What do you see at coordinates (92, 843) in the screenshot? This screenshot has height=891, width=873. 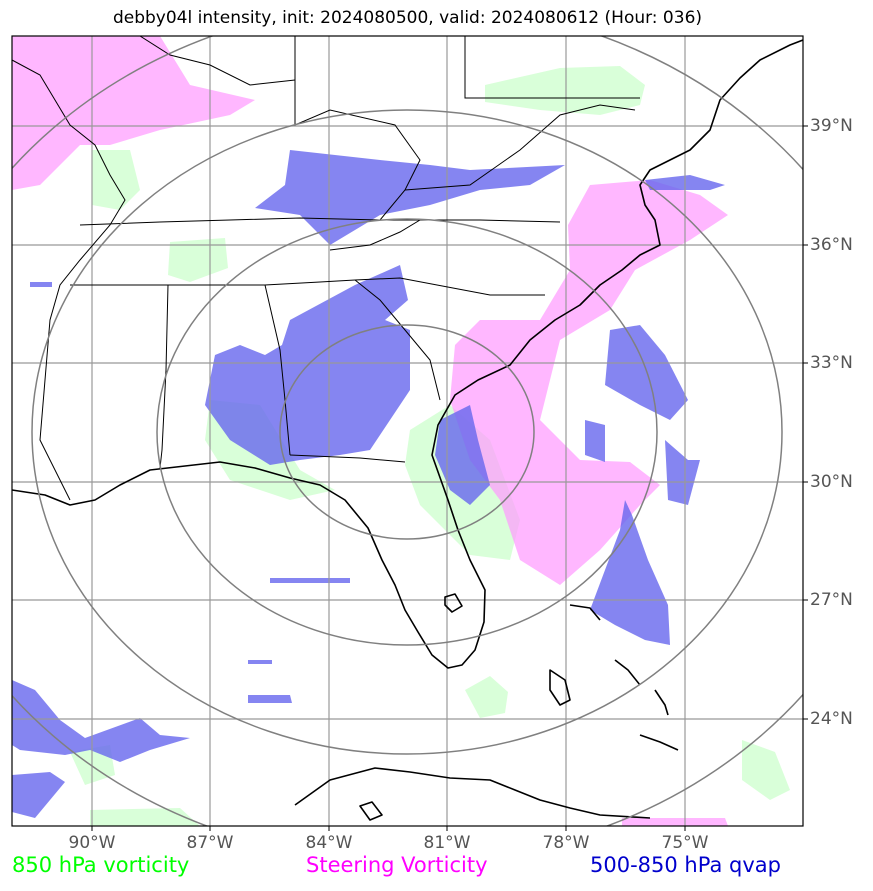 I see `lon-label-90w: 90°W` at bounding box center [92, 843].